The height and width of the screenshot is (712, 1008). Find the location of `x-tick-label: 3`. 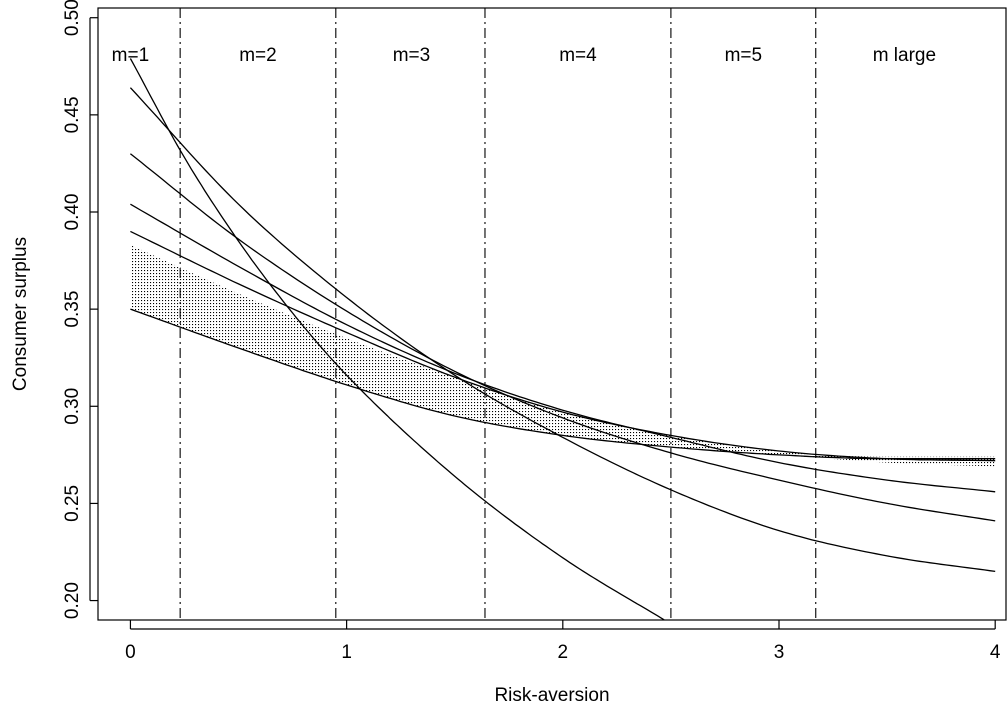

x-tick-label: 3 is located at coordinates (779, 652).